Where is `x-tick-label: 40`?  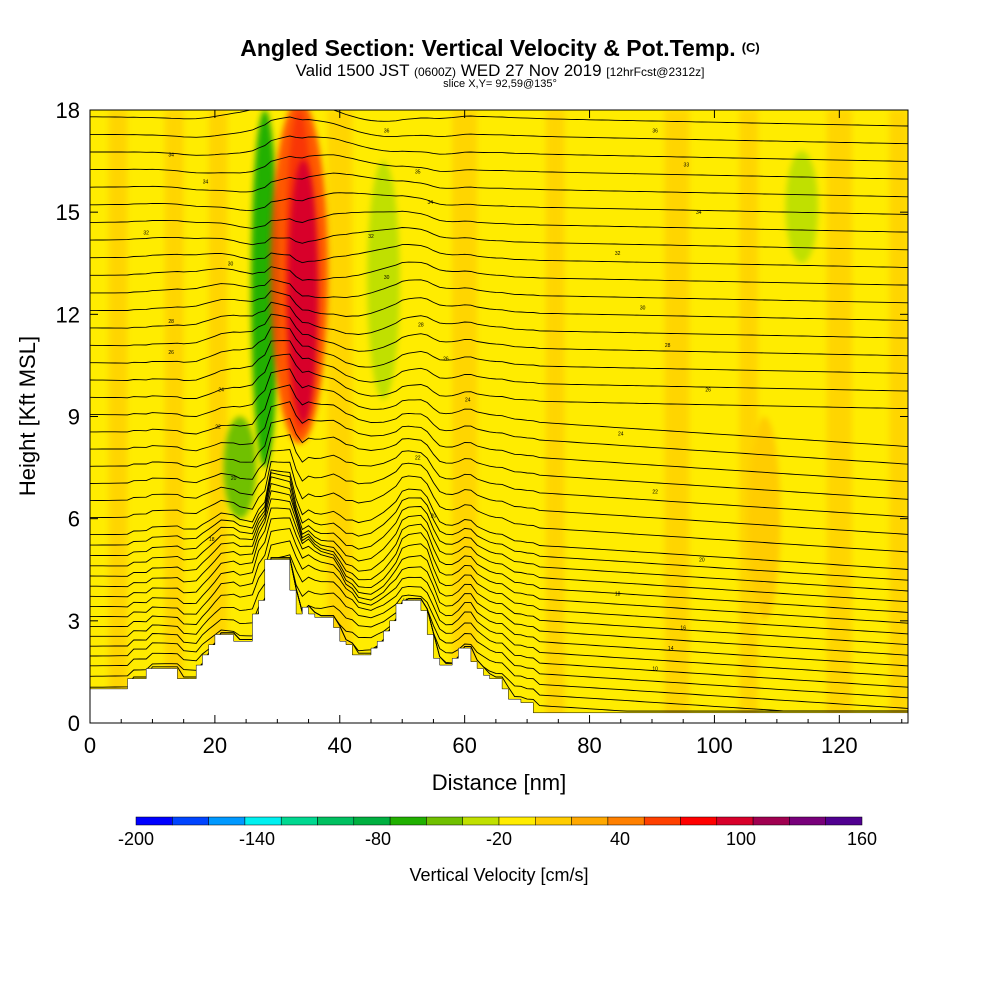
x-tick-label: 40 is located at coordinates (340, 745).